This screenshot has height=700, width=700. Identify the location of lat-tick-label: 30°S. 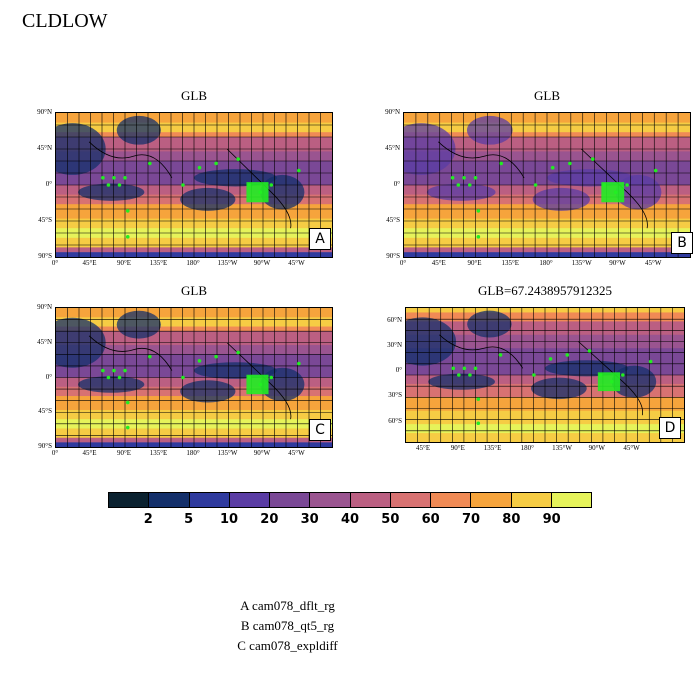
(395, 395).